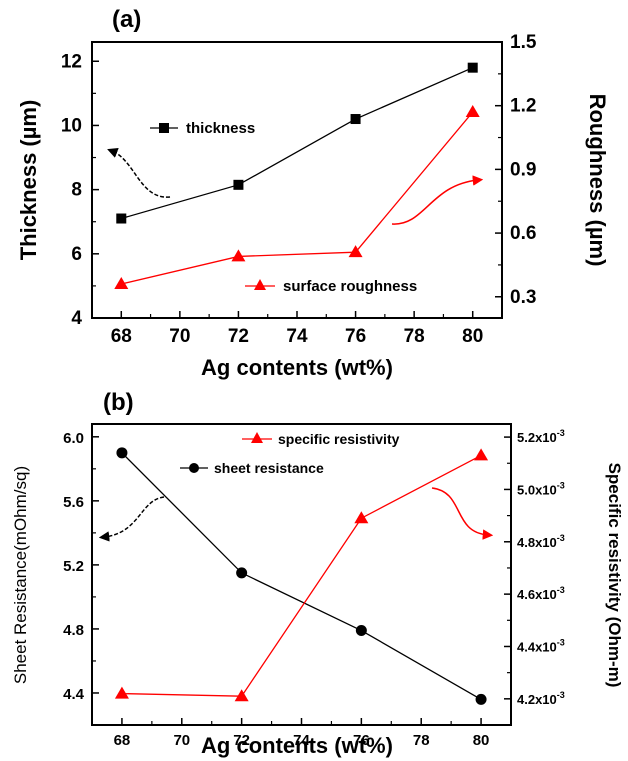  What do you see at coordinates (297, 143) in the screenshot?
I see `series-line-thickness` at bounding box center [297, 143].